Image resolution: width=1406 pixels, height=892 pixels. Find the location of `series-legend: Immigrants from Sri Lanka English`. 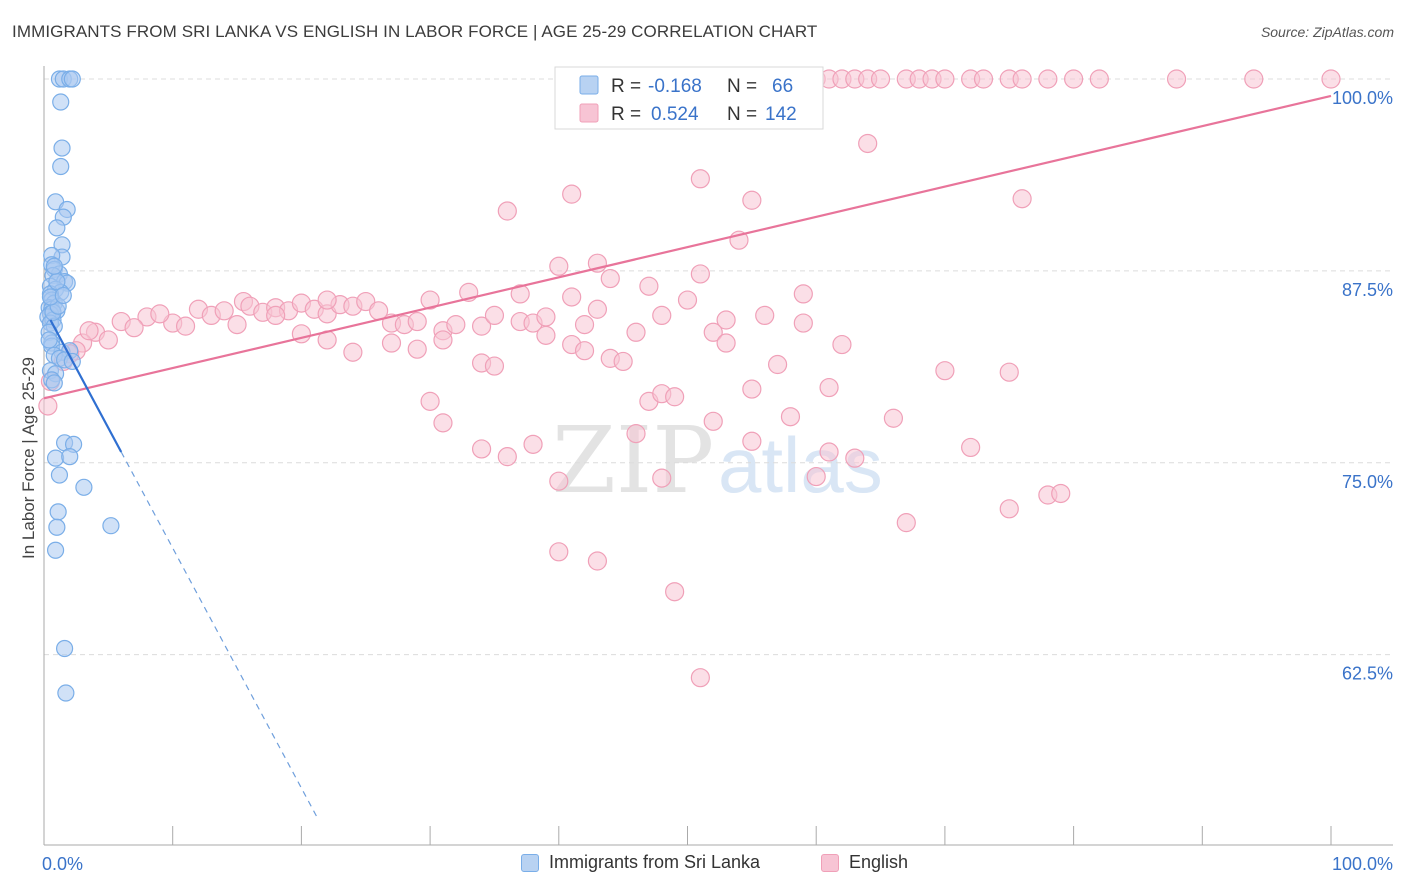

series-legend: Immigrants from Sri Lanka English is located at coordinates (703, 865).